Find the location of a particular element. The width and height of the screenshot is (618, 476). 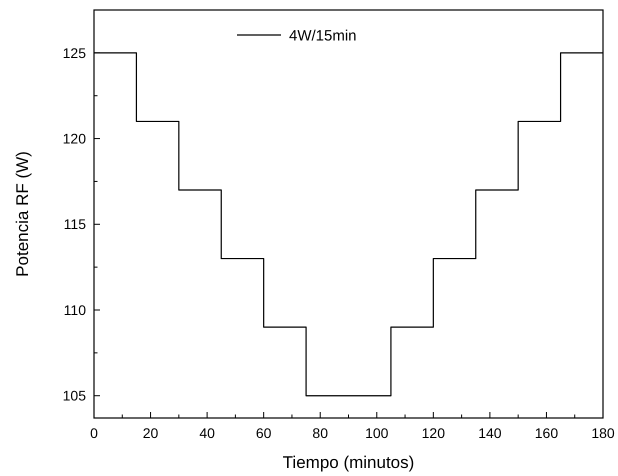

x-tick-label: 120 is located at coordinates (434, 433).